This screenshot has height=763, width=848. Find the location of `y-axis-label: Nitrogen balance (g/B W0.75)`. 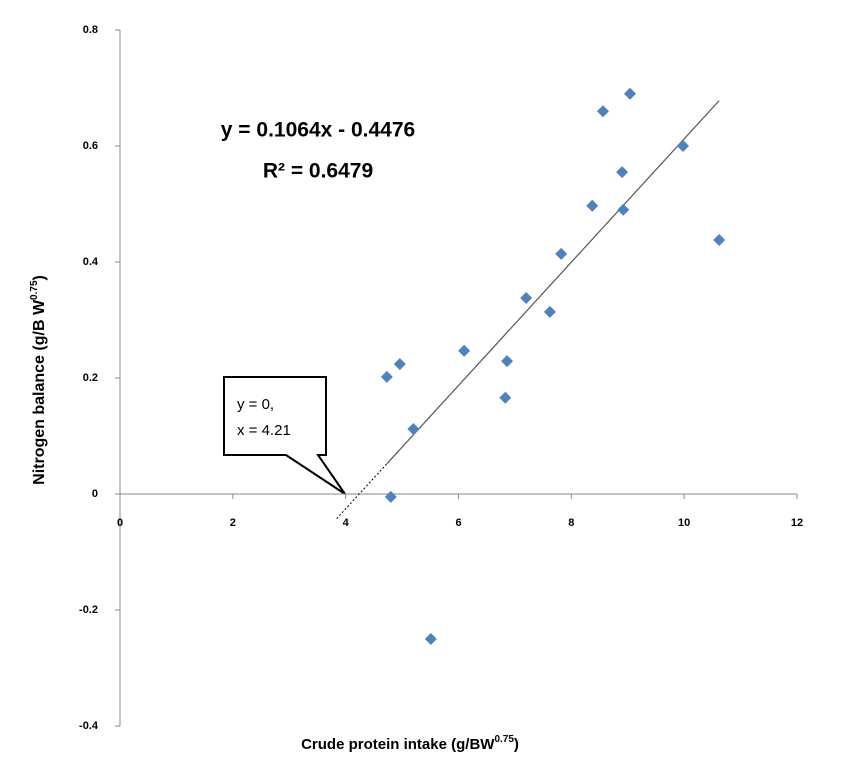

y-axis-label: Nitrogen balance (g/B W0.75) is located at coordinates (39, 380).